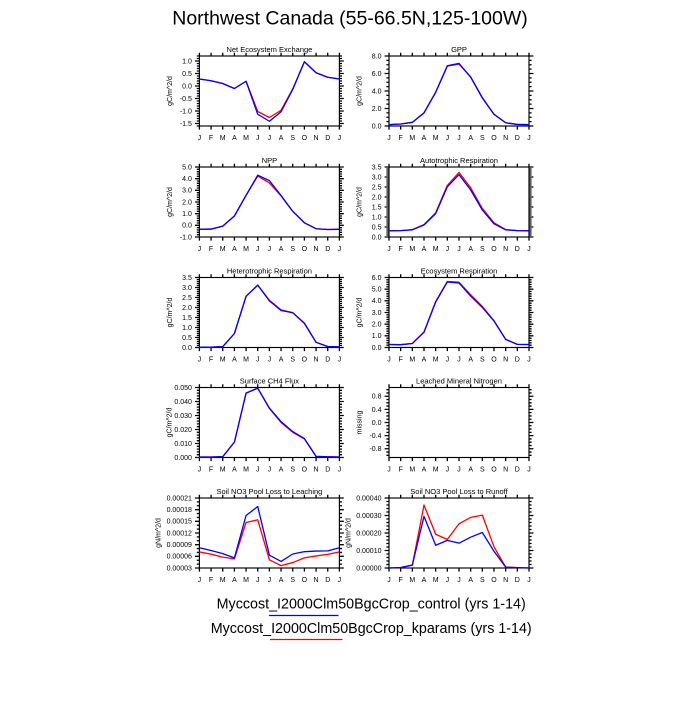  Describe the element at coordinates (269, 491) in the screenshot. I see `svg-text: Soil NO3 Pool Loss to Leaching` at that location.